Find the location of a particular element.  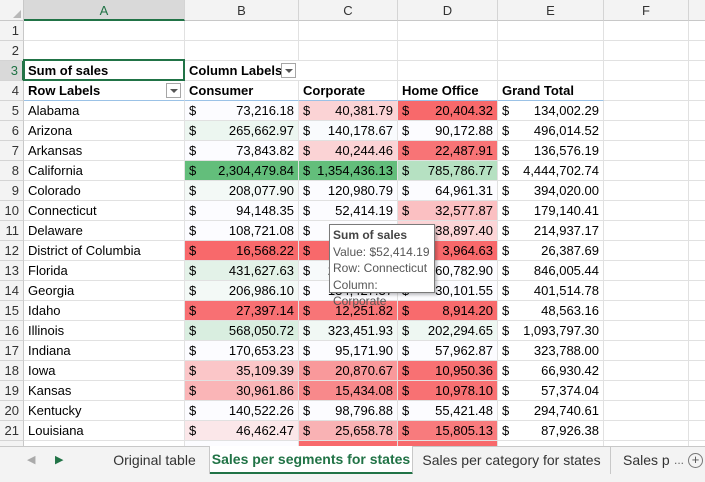

sales-value-cell: $35,109.39 is located at coordinates (242, 371).